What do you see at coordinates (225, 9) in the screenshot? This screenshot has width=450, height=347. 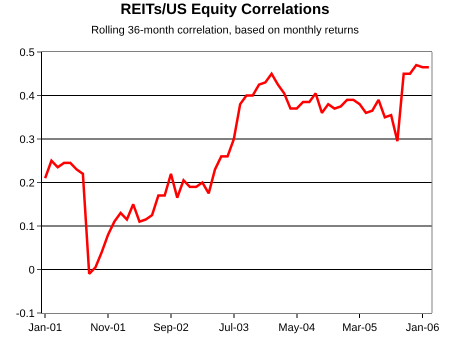 I see `chart-title: REITs/US Equity Correlations` at bounding box center [225, 9].